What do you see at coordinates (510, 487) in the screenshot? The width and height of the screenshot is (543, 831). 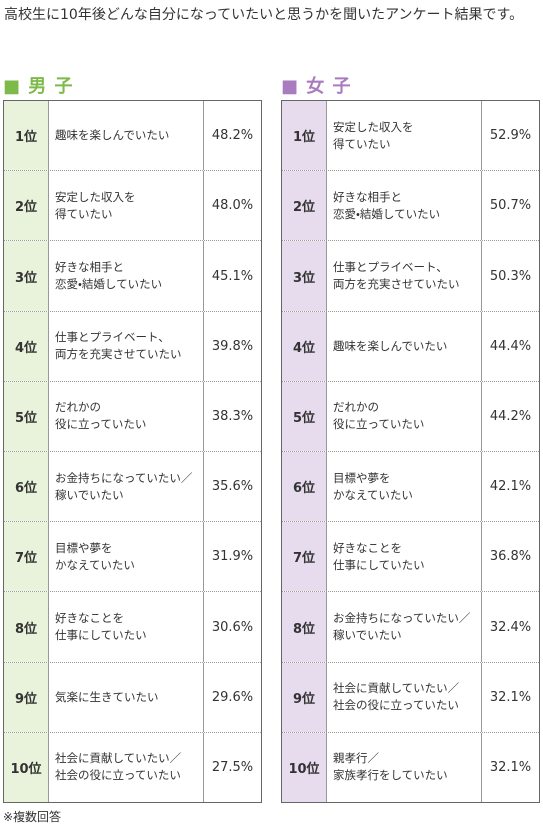 I see `percentage: 42.1%` at bounding box center [510, 487].